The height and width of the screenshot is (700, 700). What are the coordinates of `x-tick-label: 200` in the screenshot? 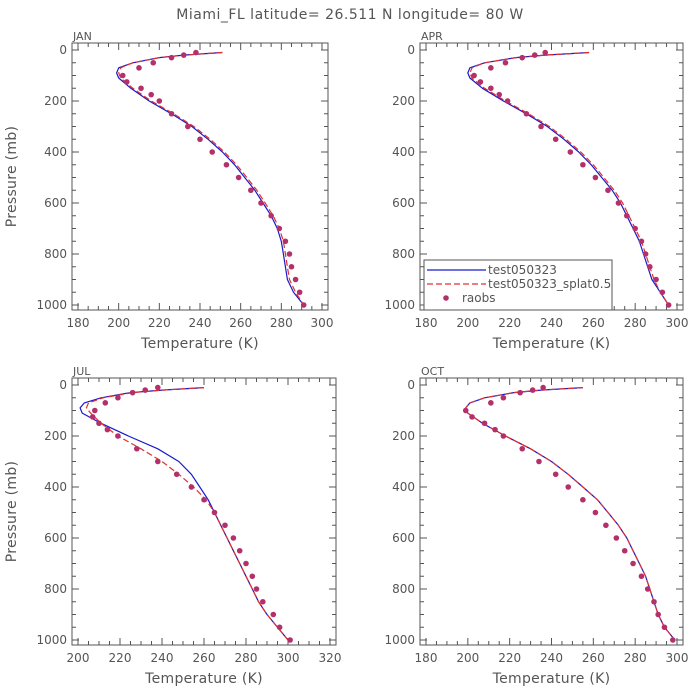 It's located at (78, 658).